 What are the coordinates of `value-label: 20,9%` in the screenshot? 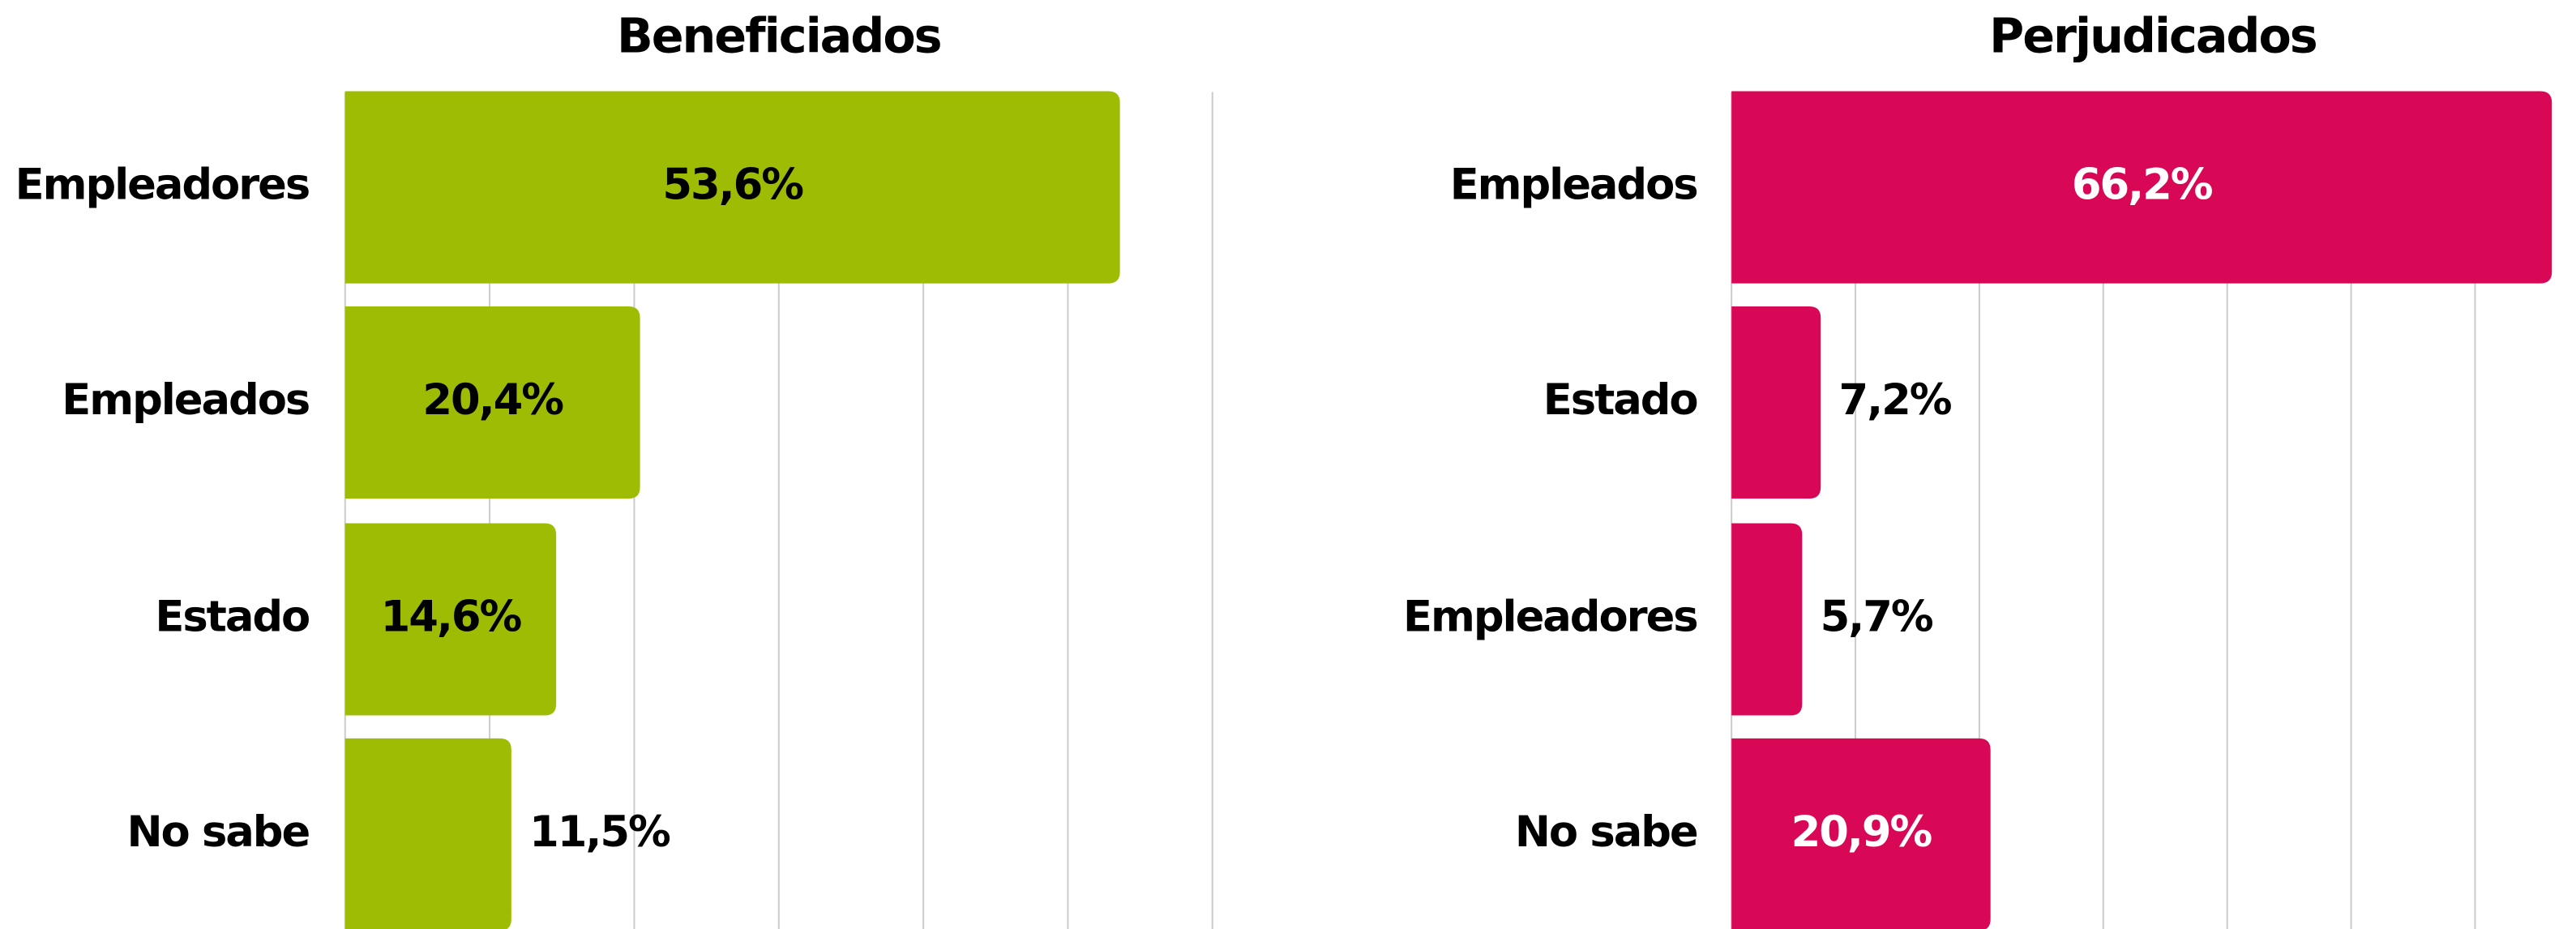 It's located at (1861, 832).